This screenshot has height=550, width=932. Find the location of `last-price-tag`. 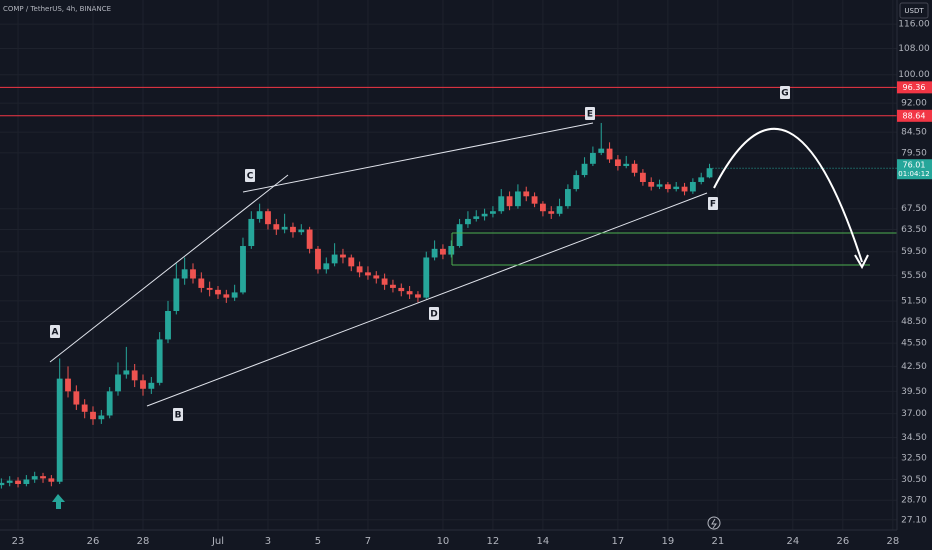

last-price-tag is located at coordinates (914, 169).